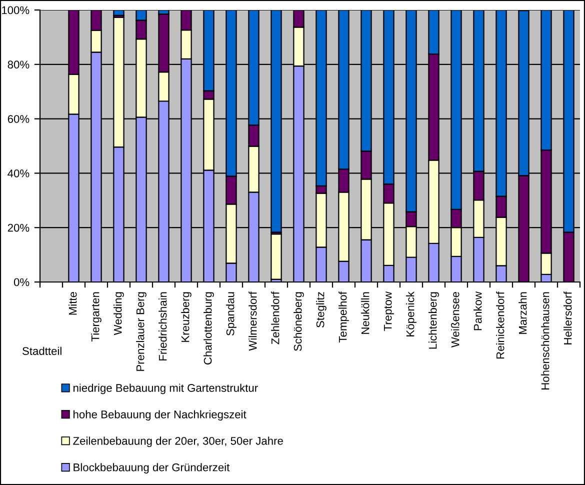  I want to click on x-tick-label: Neukölln, so click(365, 313).